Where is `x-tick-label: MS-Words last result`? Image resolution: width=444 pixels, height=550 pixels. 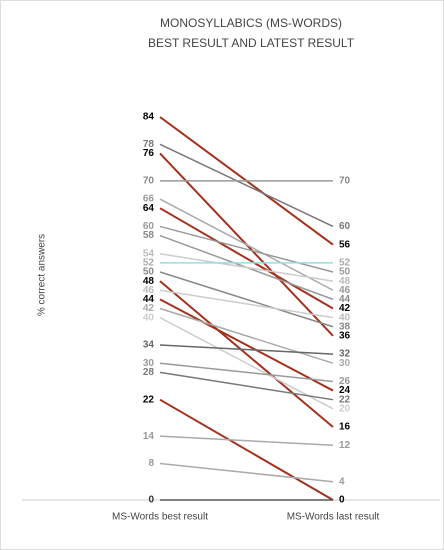
x-tick-label: MS-Words last result is located at coordinates (333, 517).